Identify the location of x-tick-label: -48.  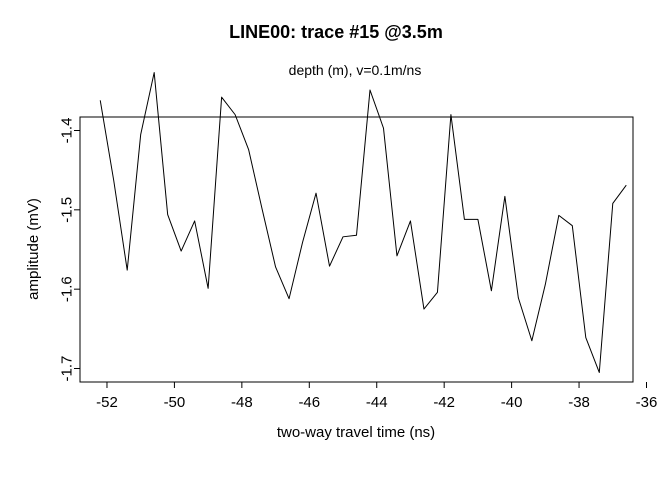
(242, 402).